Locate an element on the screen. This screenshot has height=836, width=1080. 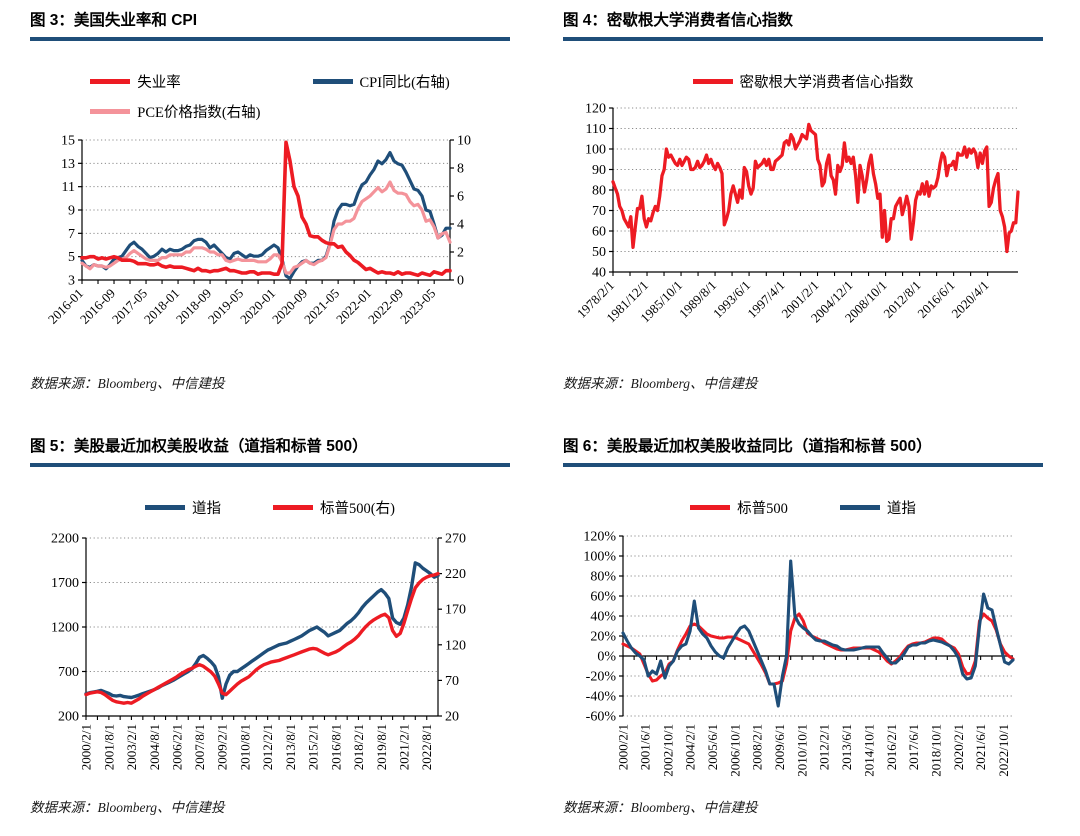
legend-label: 密歇根大学消费者信心指数 is located at coordinates (826, 83).